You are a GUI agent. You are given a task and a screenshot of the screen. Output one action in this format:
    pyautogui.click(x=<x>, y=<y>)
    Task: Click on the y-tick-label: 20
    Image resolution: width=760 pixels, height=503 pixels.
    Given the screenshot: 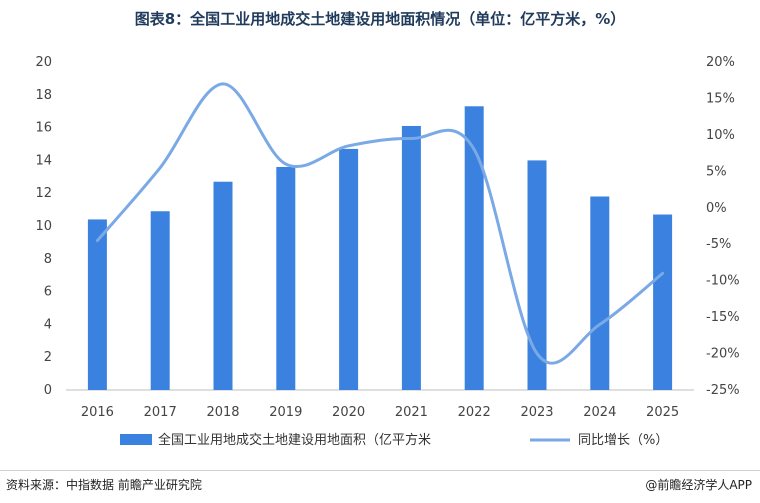 What is the action you would take?
    pyautogui.click(x=43, y=62)
    